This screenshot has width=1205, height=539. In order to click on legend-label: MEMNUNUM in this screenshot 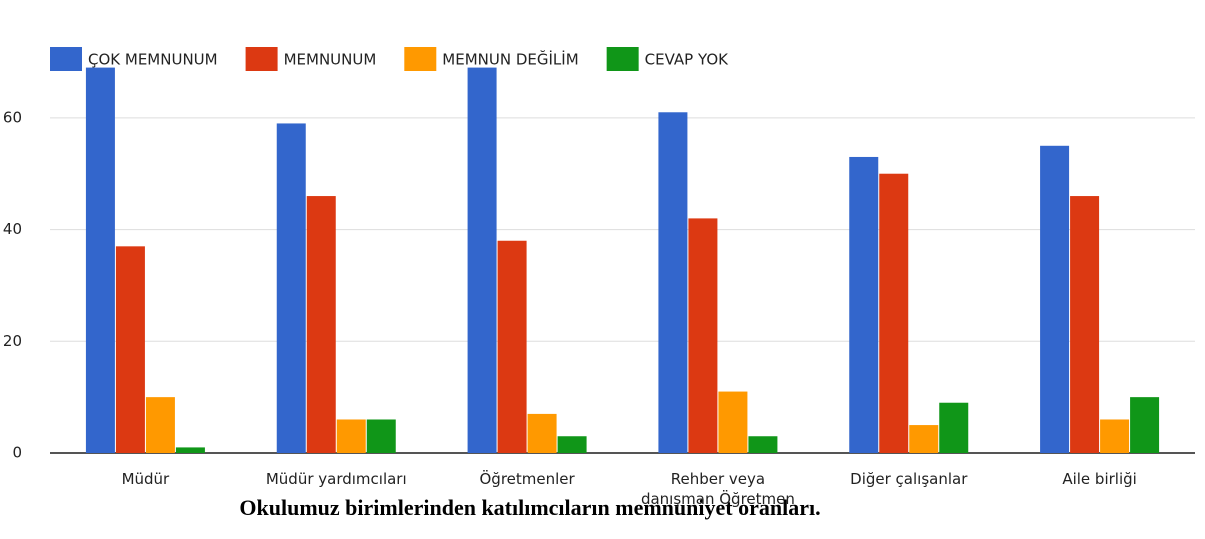, I will do `click(330, 60)`.